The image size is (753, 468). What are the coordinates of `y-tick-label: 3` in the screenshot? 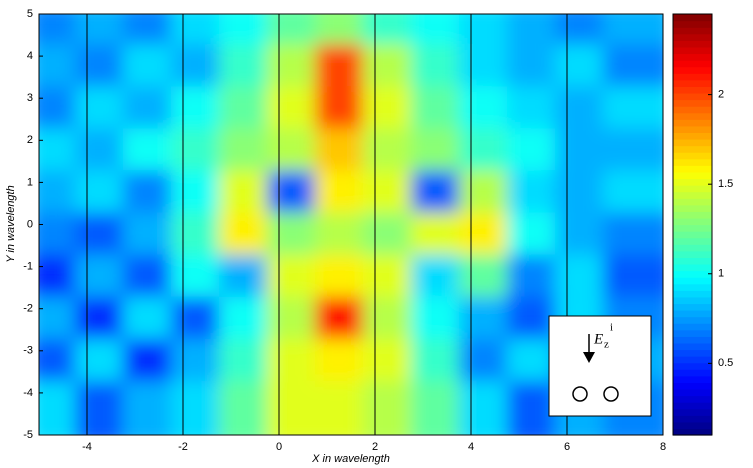 It's located at (30, 98).